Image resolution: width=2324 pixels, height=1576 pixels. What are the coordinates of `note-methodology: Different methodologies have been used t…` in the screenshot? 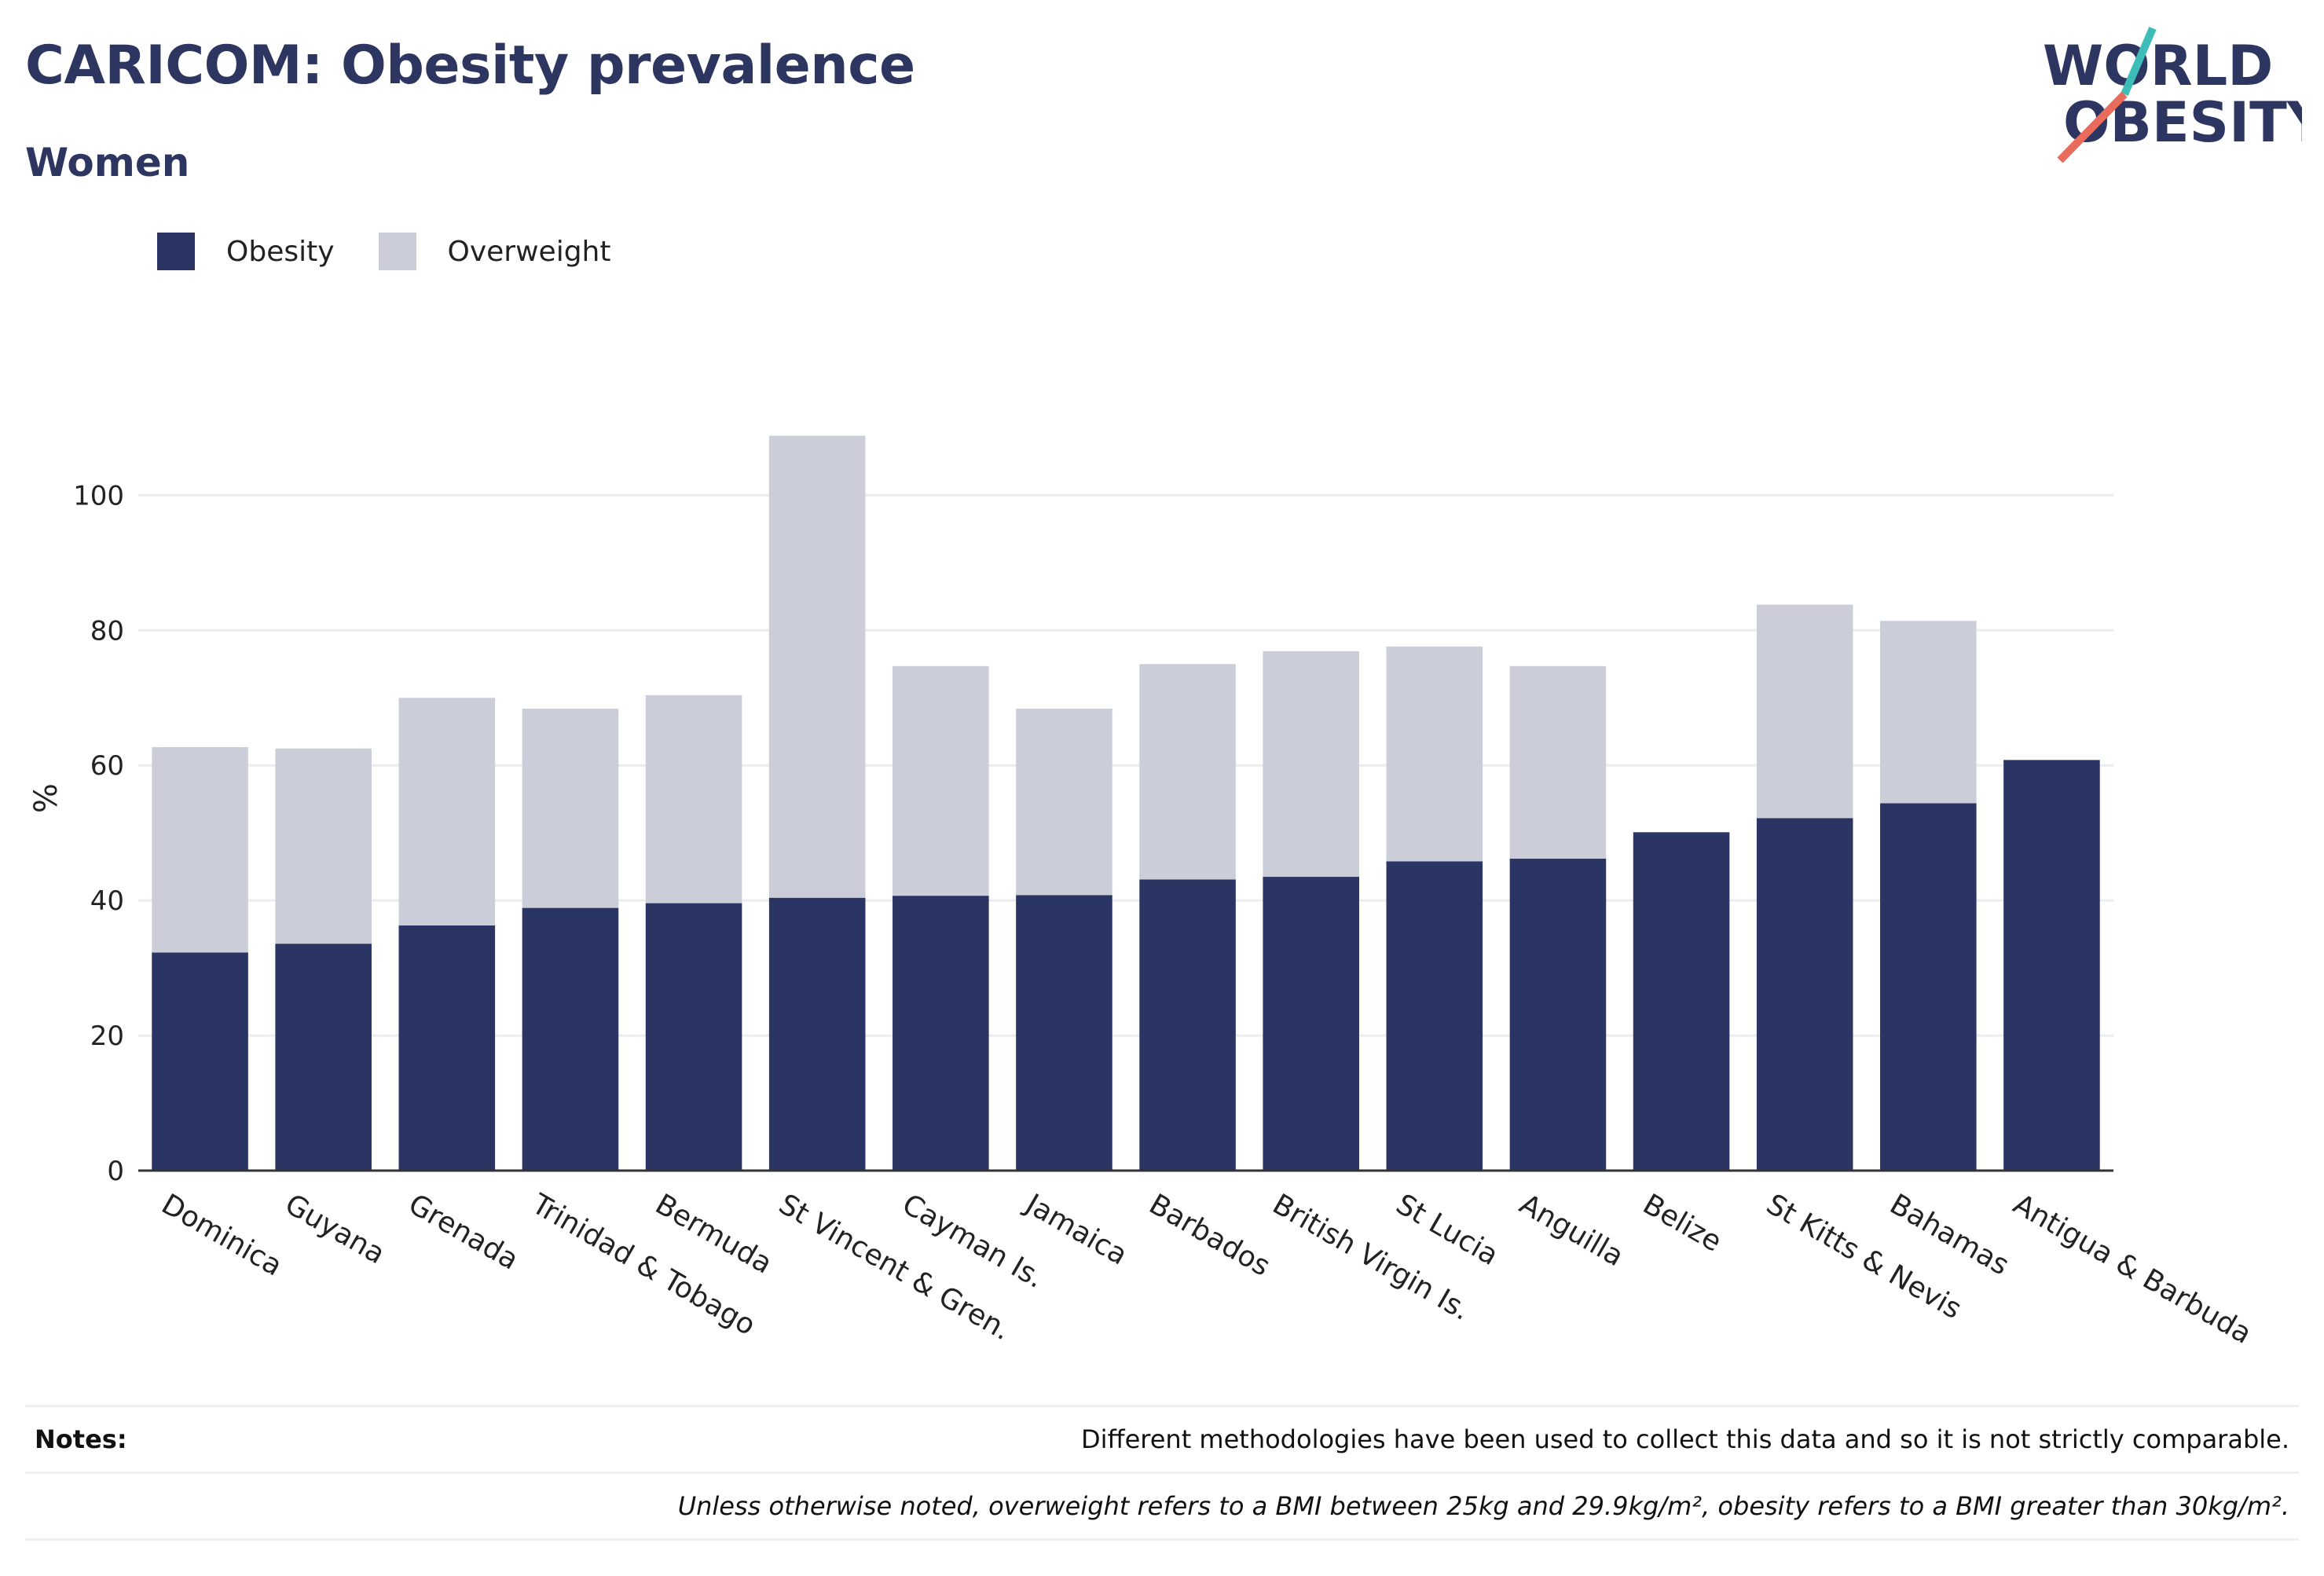 It's located at (1685, 1439).